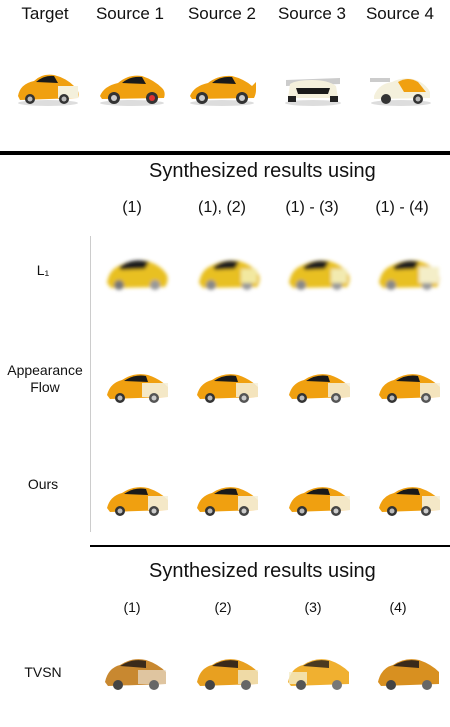 Image resolution: width=450 pixels, height=727 pixels. What do you see at coordinates (45, 387) in the screenshot?
I see `row-label-line: Flow` at bounding box center [45, 387].